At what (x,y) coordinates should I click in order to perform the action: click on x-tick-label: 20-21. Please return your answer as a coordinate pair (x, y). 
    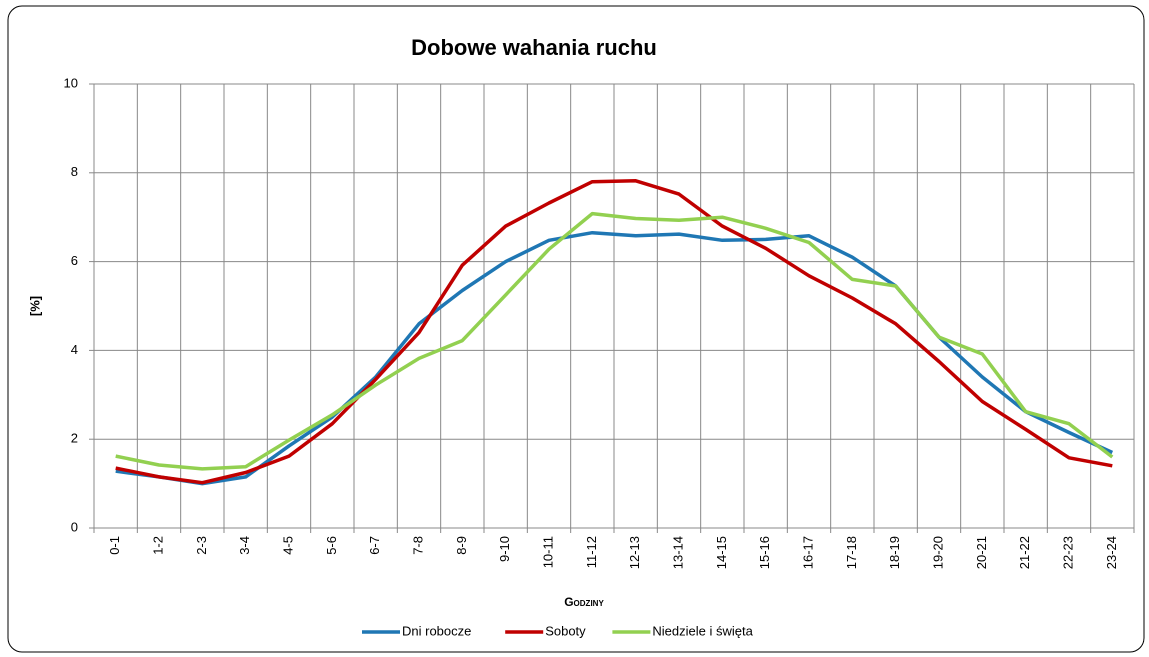
    Looking at the image, I should click on (981, 552).